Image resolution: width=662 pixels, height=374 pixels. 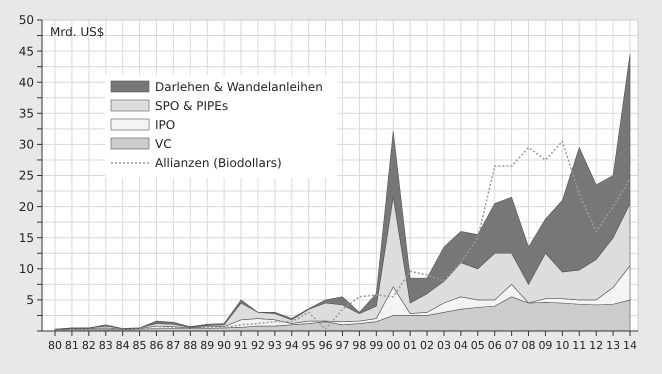 I want to click on legend-label: Darlehen & Wandelanleihen, so click(x=239, y=87).